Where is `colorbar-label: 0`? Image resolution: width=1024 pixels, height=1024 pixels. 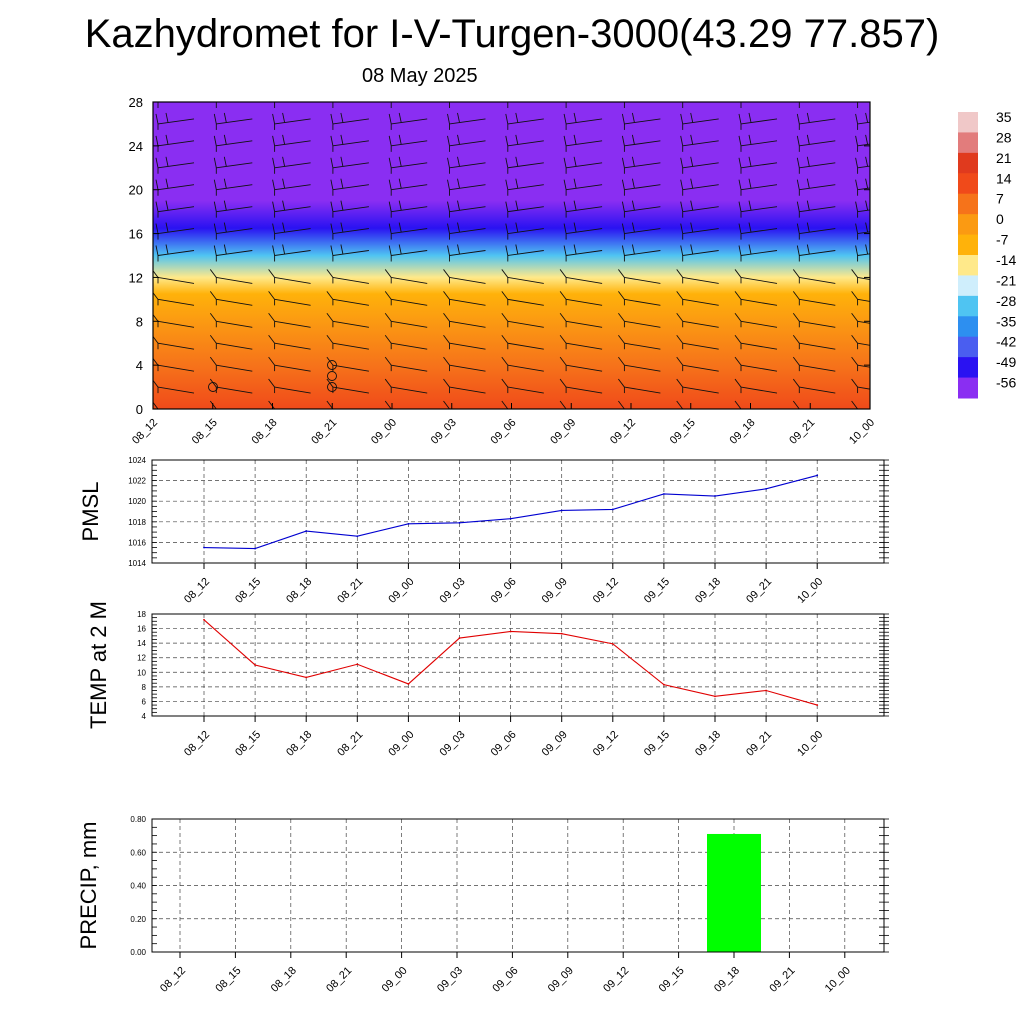
colorbar-label: 0 is located at coordinates (1000, 219).